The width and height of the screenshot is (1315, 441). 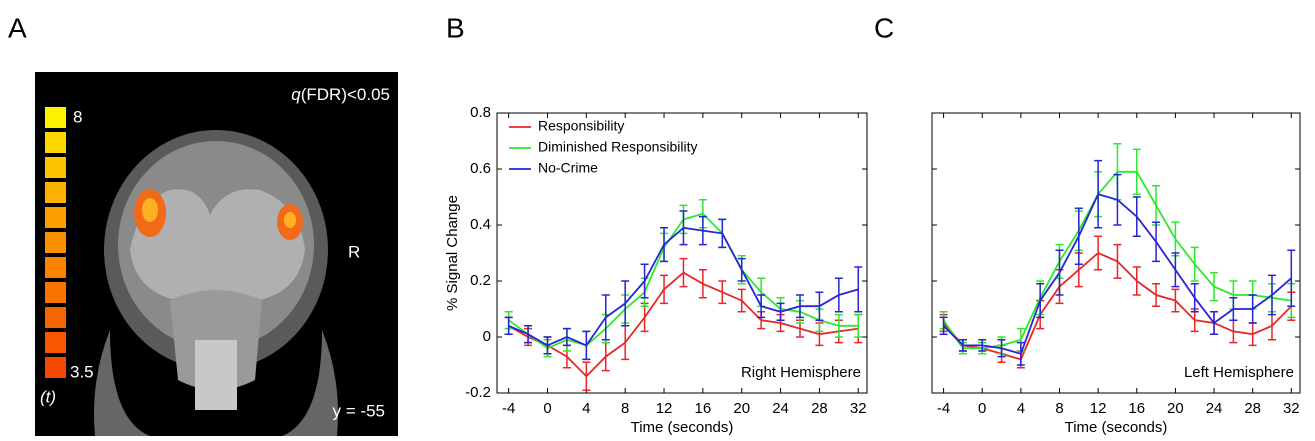 I want to click on colorbar-unit: (t), so click(x=48, y=396).